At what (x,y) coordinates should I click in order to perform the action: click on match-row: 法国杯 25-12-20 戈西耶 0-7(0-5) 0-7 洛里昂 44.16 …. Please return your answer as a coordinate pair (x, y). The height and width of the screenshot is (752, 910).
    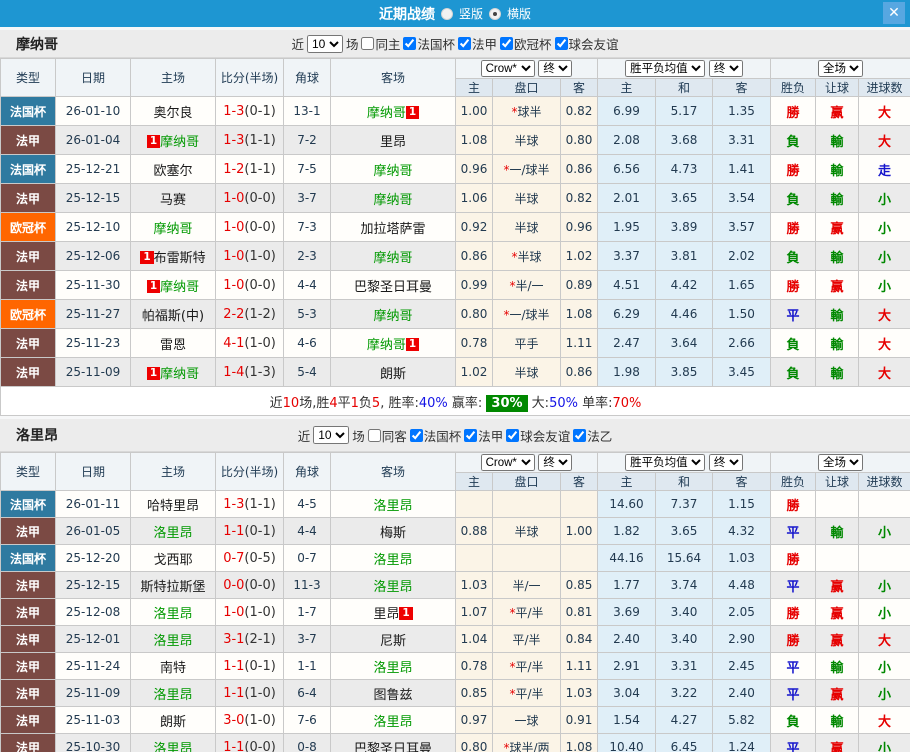
    Looking at the image, I should click on (455, 558).